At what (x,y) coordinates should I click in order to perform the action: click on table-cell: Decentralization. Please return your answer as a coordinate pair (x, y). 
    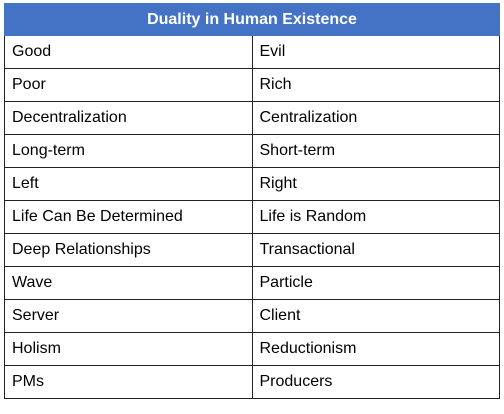
    Looking at the image, I should click on (128, 118).